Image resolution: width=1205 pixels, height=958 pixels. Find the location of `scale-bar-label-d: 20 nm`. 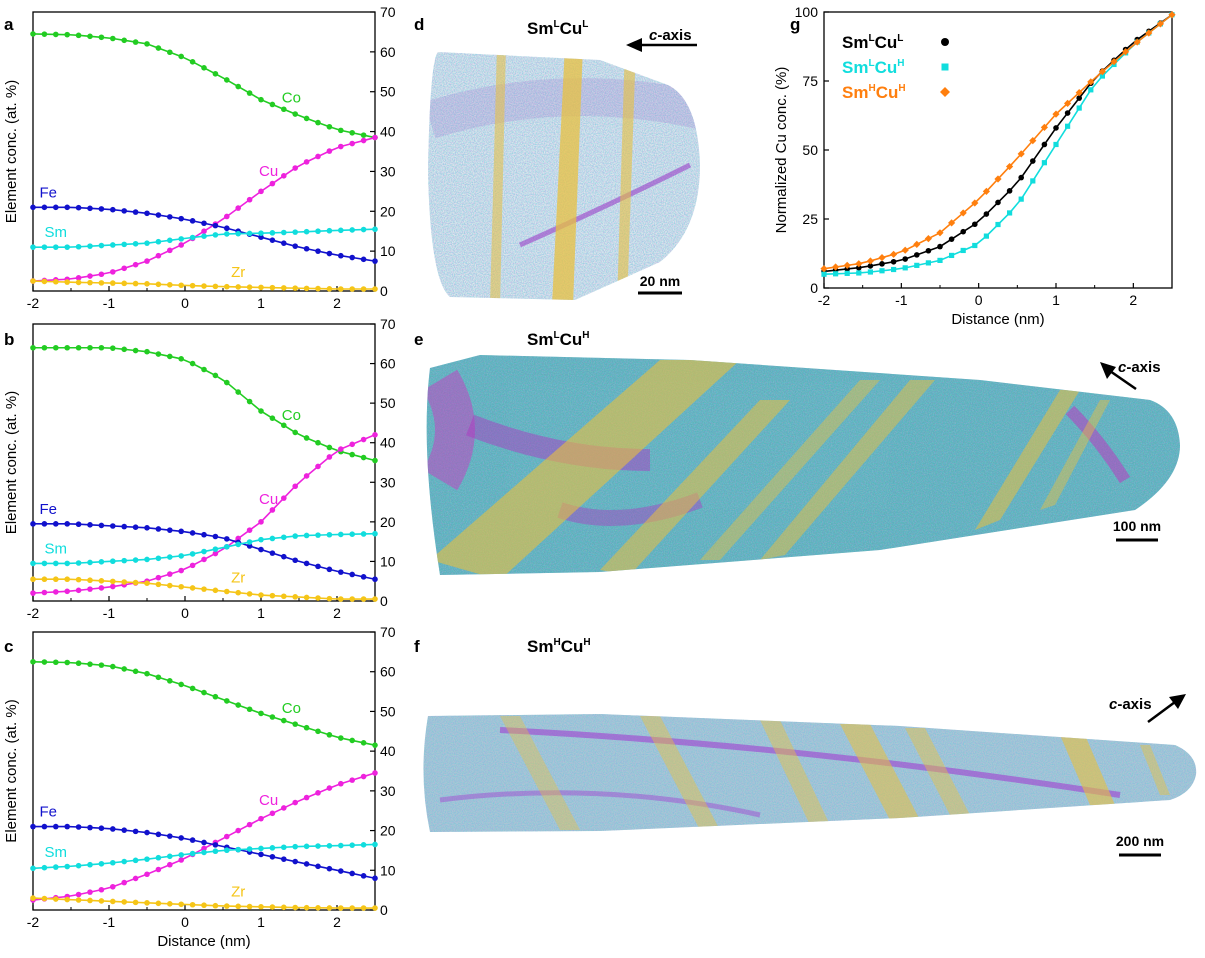

scale-bar-label-d: 20 nm is located at coordinates (660, 281).